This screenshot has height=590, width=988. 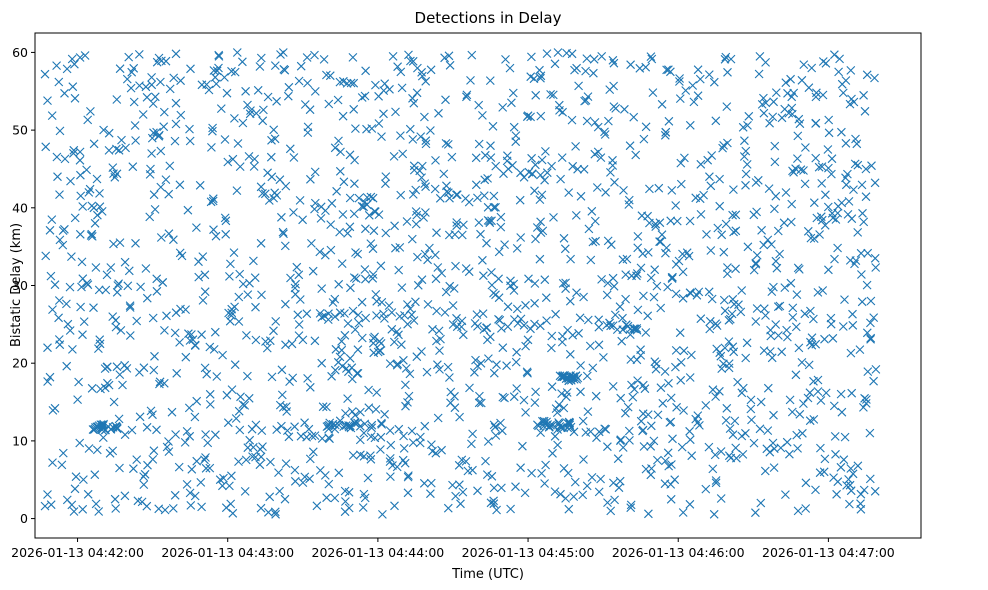 I want to click on x-tick-label: 2026-01-13 04:45:00, so click(x=528, y=552).